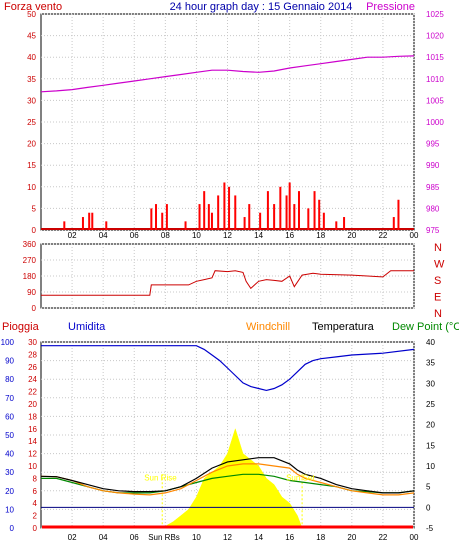 This screenshot has width=459, height=555. What do you see at coordinates (32, 404) in the screenshot?
I see `rain-tick-label: 20` at bounding box center [32, 404].